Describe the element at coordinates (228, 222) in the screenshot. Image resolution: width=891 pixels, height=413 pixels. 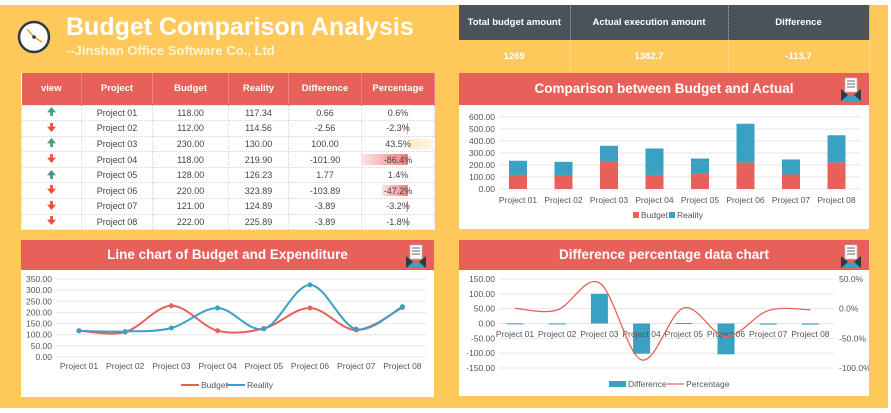
I see `table-row: Project 08 222.00 225.89 -3.89 -1.8%` at that location.